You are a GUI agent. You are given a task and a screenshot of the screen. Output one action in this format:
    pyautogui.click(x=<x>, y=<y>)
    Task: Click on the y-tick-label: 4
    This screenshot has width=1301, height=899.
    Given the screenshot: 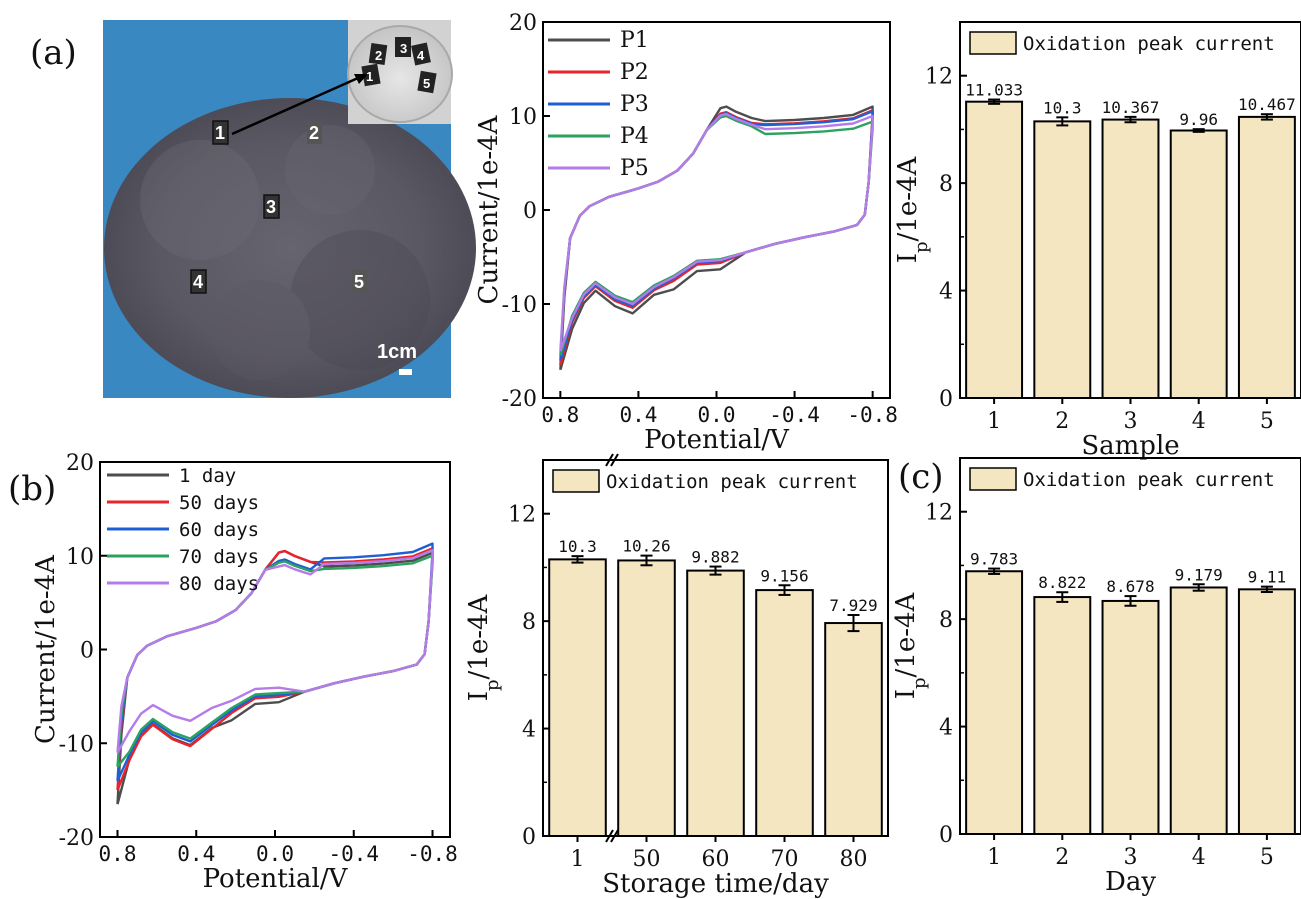 What is the action you would take?
    pyautogui.click(x=946, y=728)
    